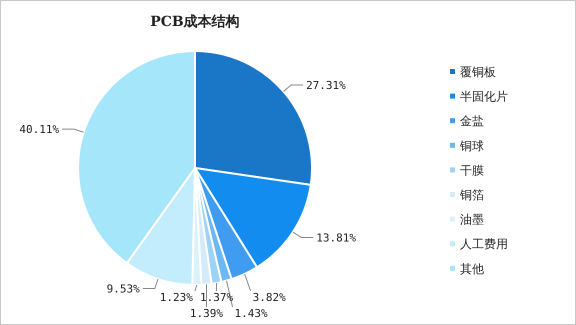 The height and width of the screenshot is (325, 576). I want to click on data-label: 13.81%, so click(336, 237).